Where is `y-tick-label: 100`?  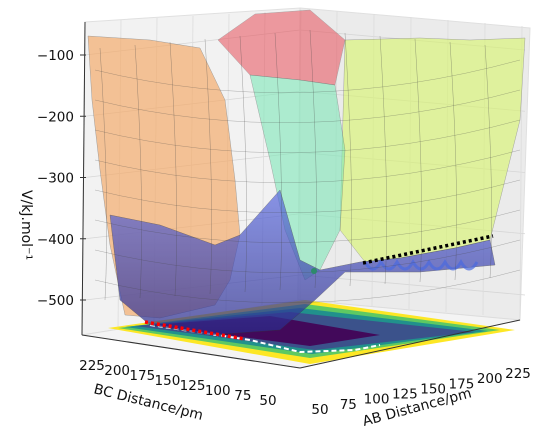
y-tick-label: 100 is located at coordinates (218, 391).